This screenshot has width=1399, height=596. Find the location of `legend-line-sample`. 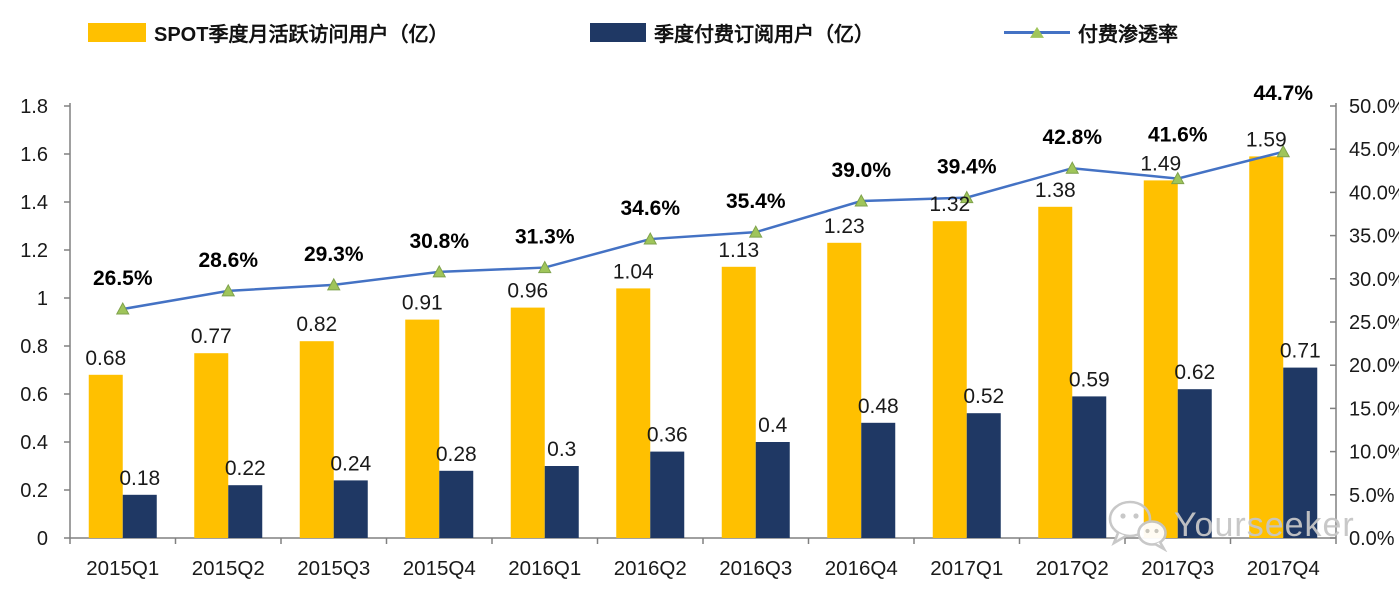

legend-line-sample is located at coordinates (1037, 32).